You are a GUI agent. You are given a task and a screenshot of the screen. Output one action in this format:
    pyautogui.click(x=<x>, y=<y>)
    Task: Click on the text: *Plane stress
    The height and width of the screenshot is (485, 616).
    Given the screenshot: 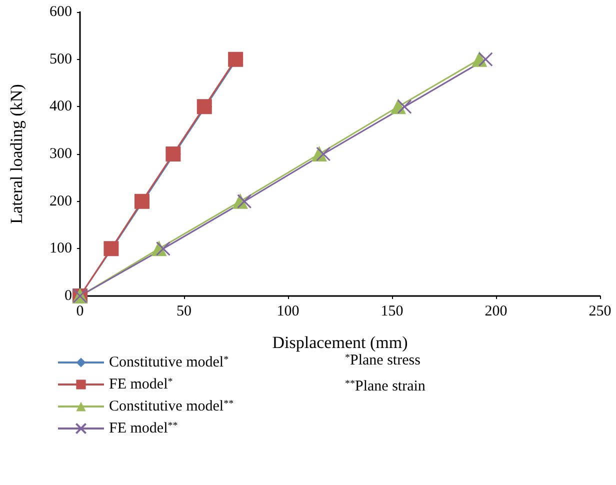 What is the action you would take?
    pyautogui.click(x=383, y=360)
    